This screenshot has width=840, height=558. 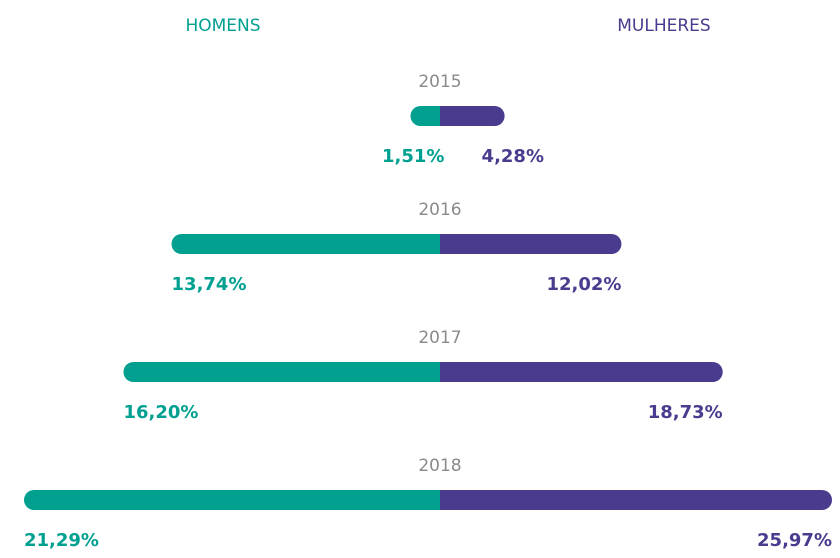 What do you see at coordinates (439, 82) in the screenshot?
I see `year-label: 2015` at bounding box center [439, 82].